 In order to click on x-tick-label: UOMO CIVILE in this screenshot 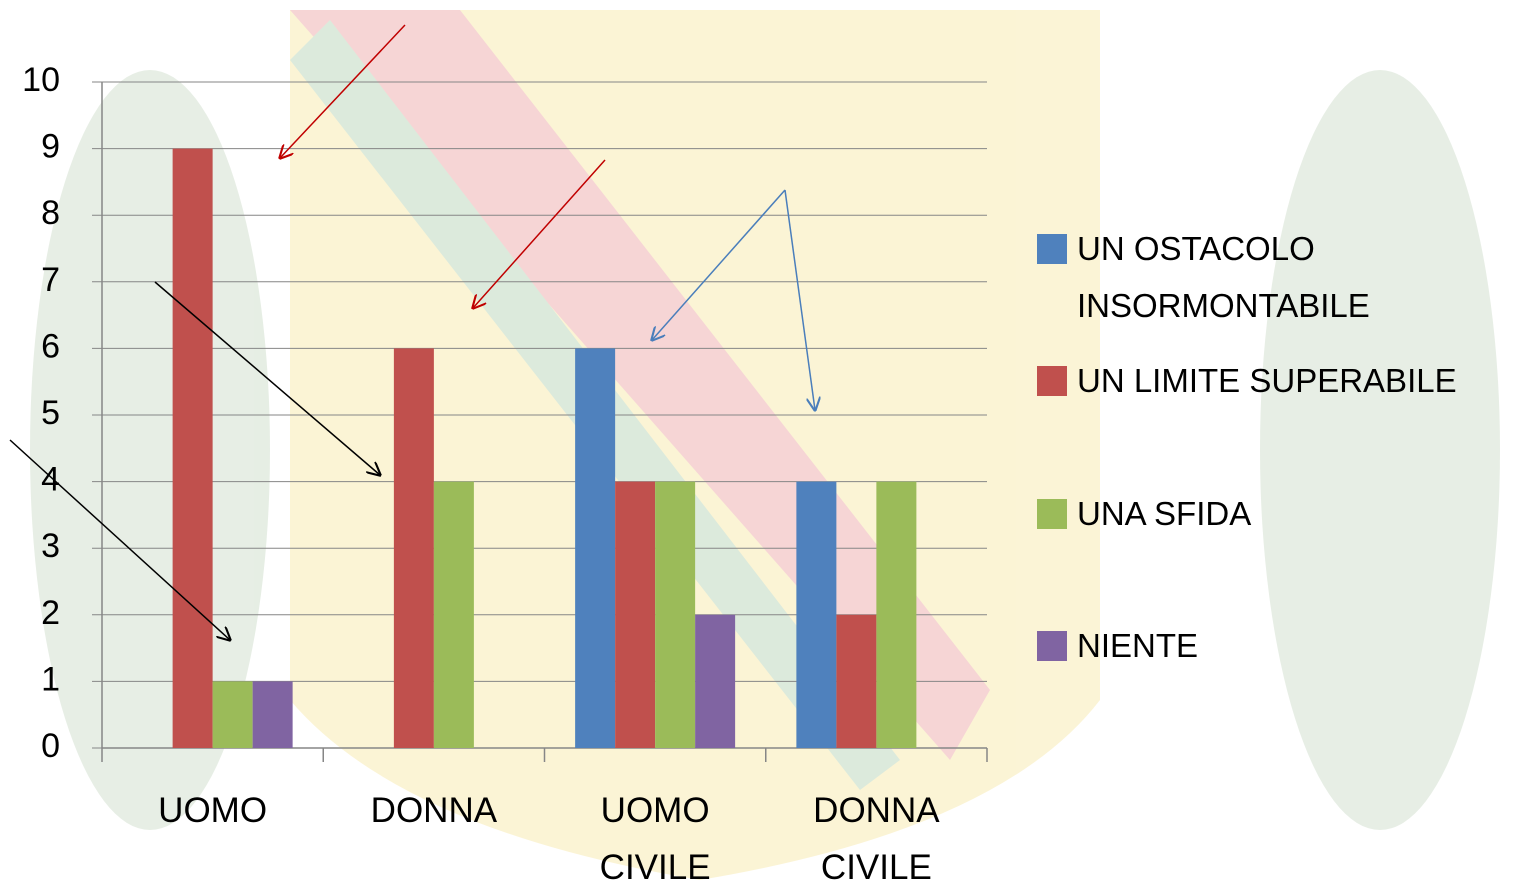, I will do `click(655, 838)`.